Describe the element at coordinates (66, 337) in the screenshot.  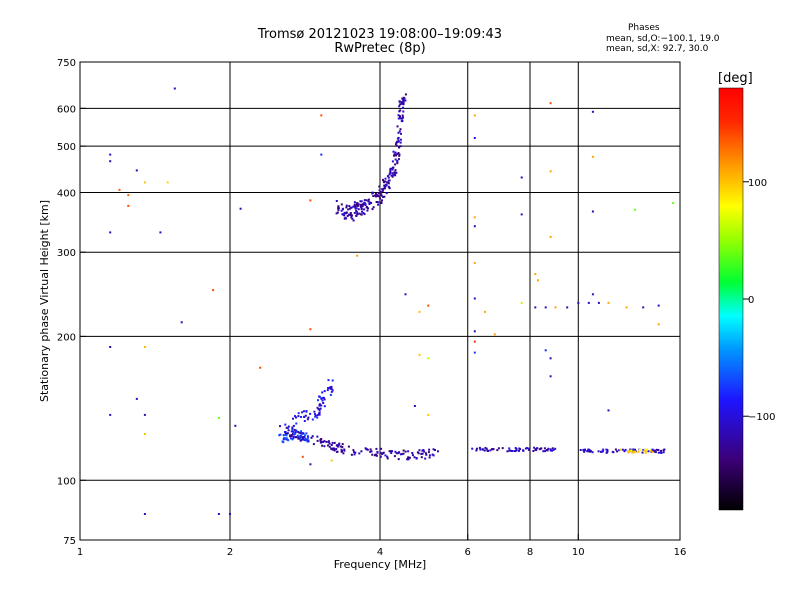
I see `y-tick-label: 200` at that location.